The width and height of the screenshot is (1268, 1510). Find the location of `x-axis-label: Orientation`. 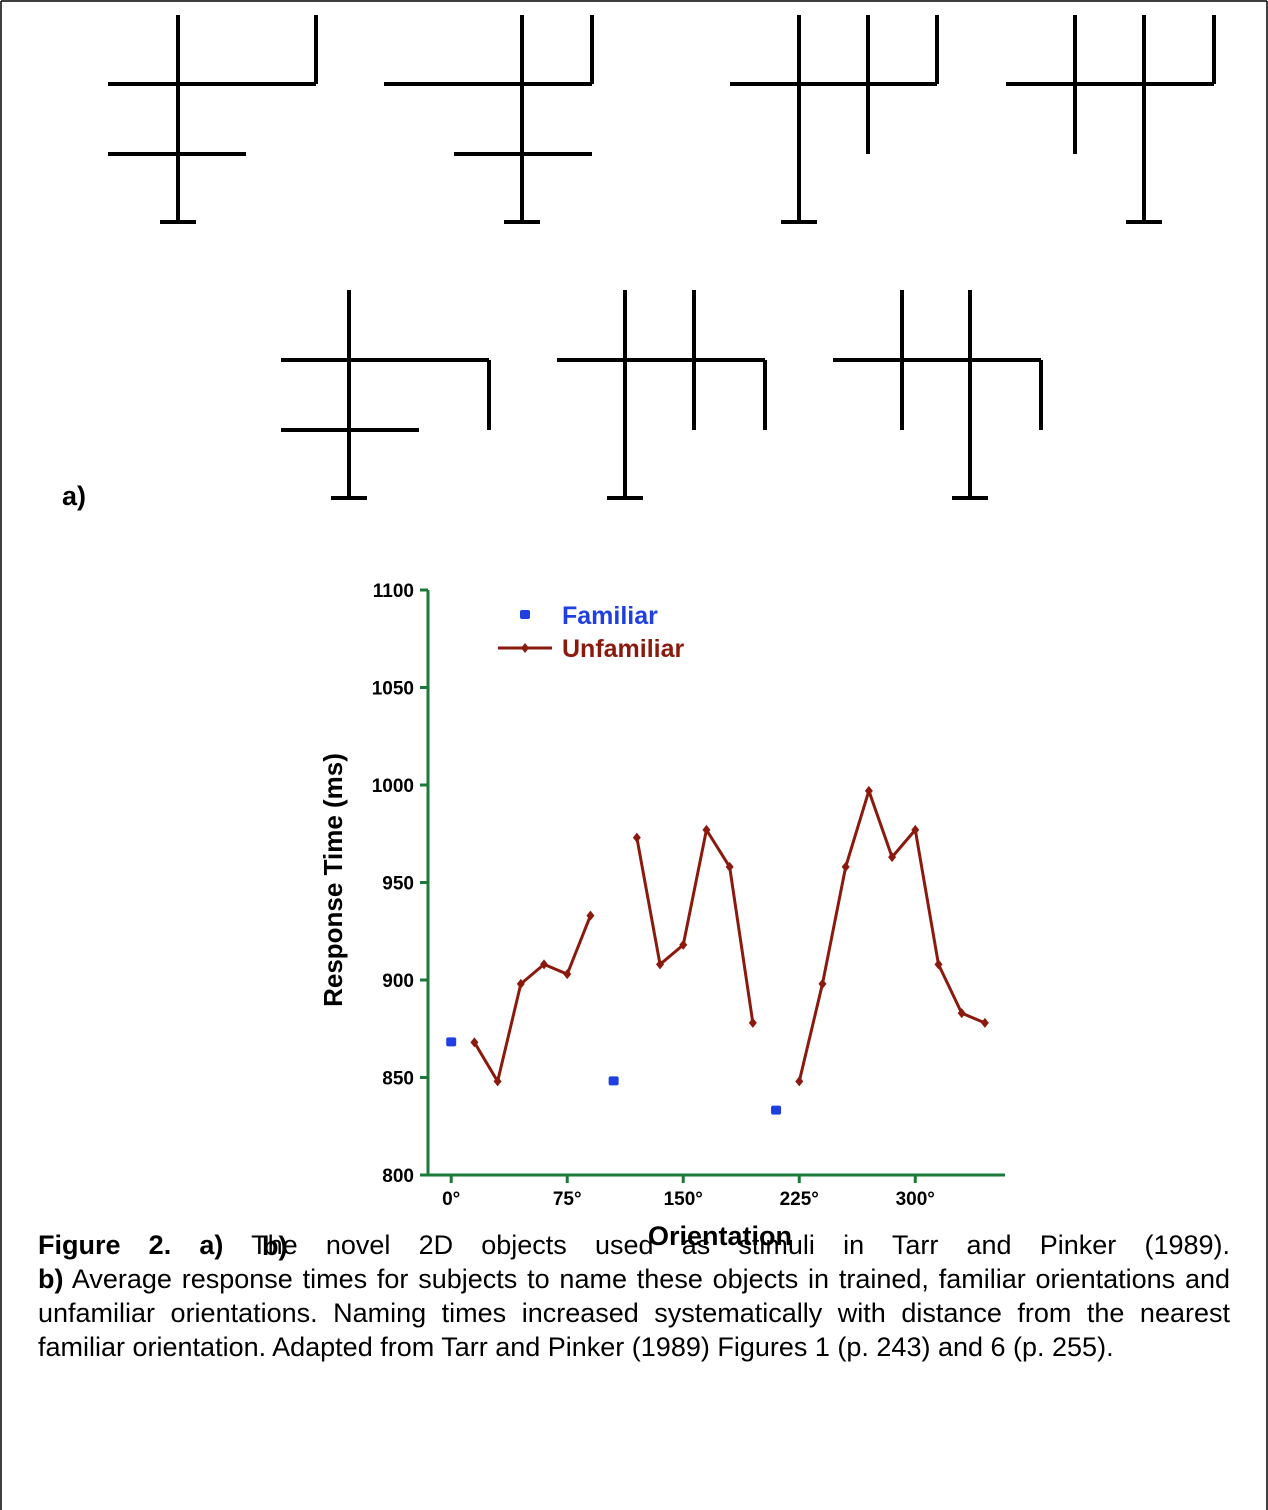

x-axis-label: Orientation is located at coordinates (720, 1236).